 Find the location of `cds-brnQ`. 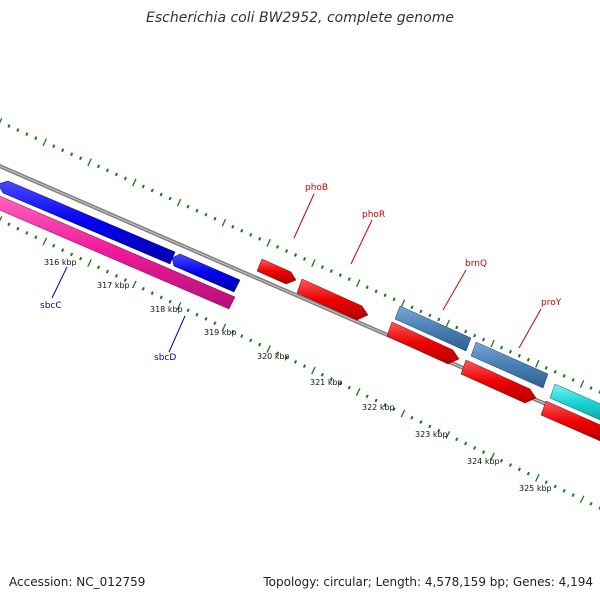

cds-brnQ is located at coordinates (433, 328).